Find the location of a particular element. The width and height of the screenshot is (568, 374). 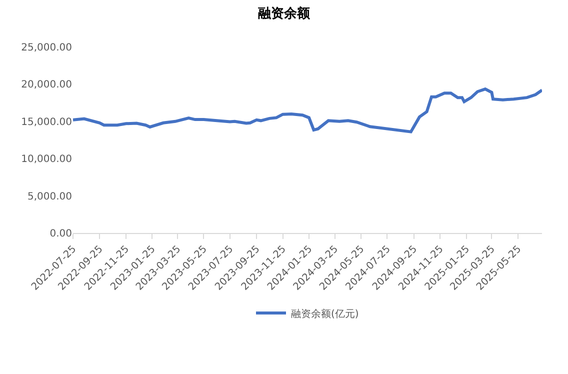

y-tick-label: 10,000.00 is located at coordinates (46, 160).